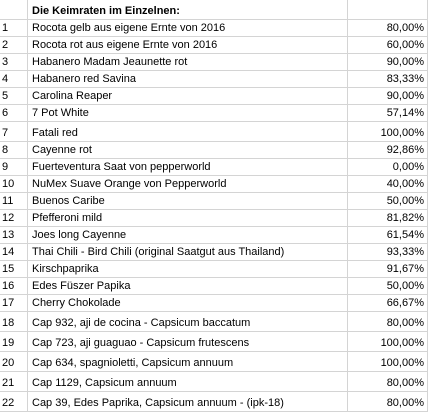  I want to click on row-number-cell: 21, so click(14, 382).